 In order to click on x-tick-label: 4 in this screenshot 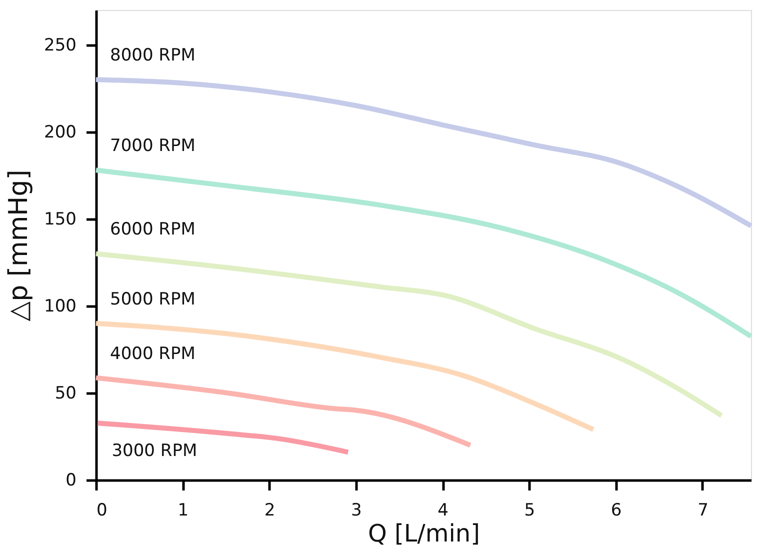, I will do `click(443, 510)`.